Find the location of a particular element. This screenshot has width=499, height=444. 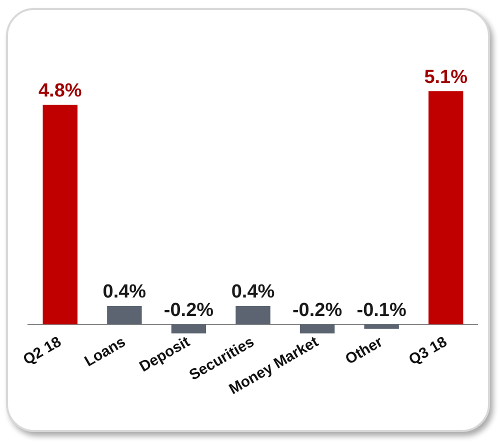

x-tick-label: Q3 18 is located at coordinates (428, 351).